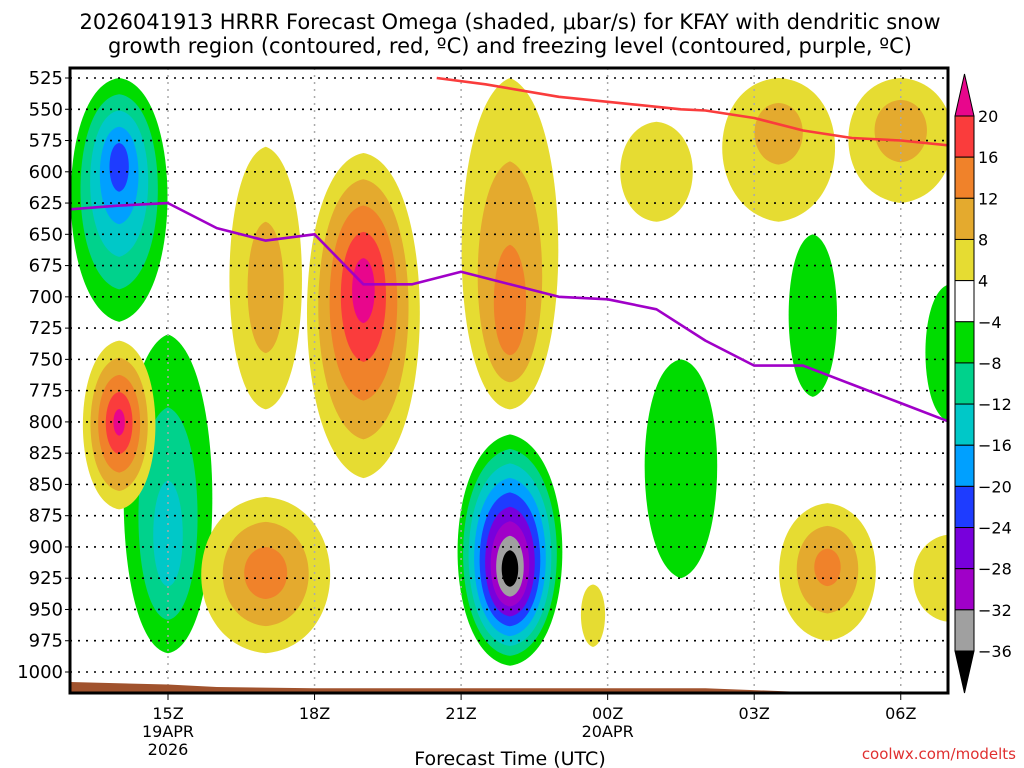 The height and width of the screenshot is (768, 1024). Describe the element at coordinates (995, 569) in the screenshot. I see `colorbar-label: −28` at that location.